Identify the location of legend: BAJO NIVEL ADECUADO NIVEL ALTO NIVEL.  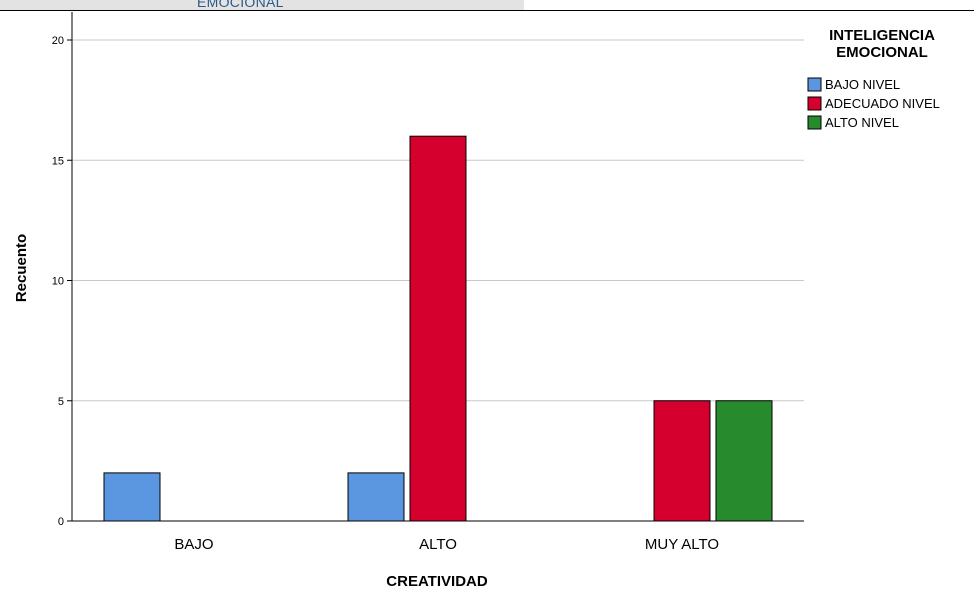
(873, 103).